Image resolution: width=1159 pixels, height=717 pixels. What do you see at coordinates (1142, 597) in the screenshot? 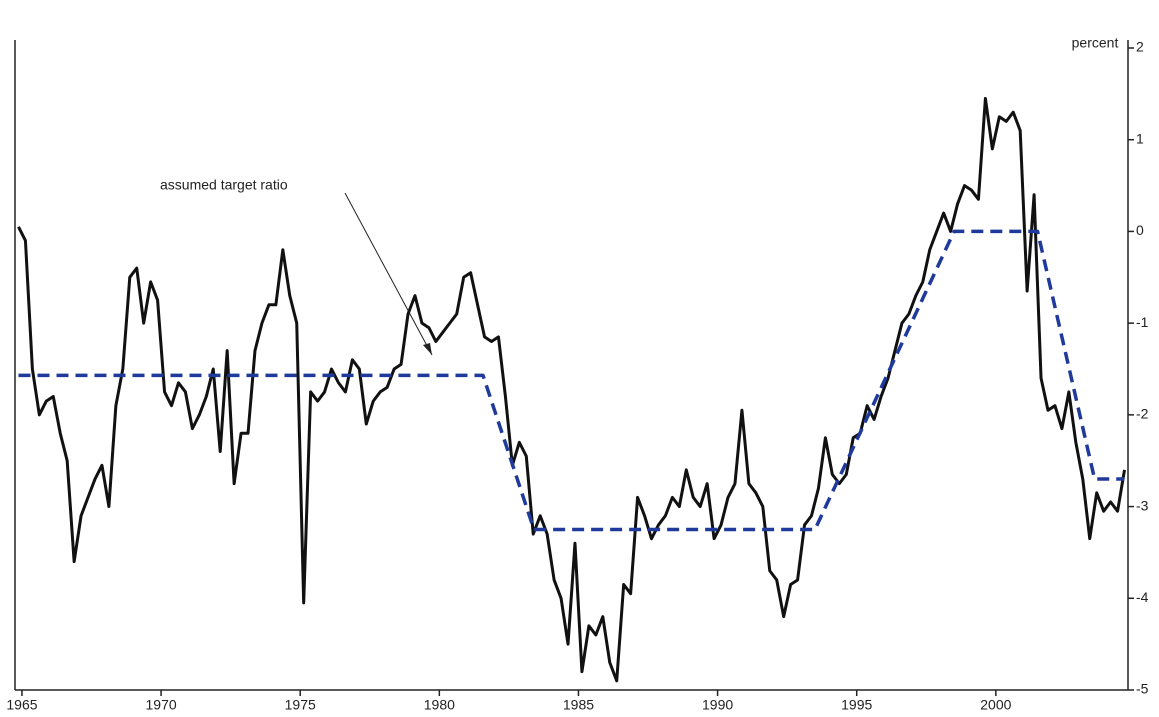
I see `y-tick-label: -4` at bounding box center [1142, 597].